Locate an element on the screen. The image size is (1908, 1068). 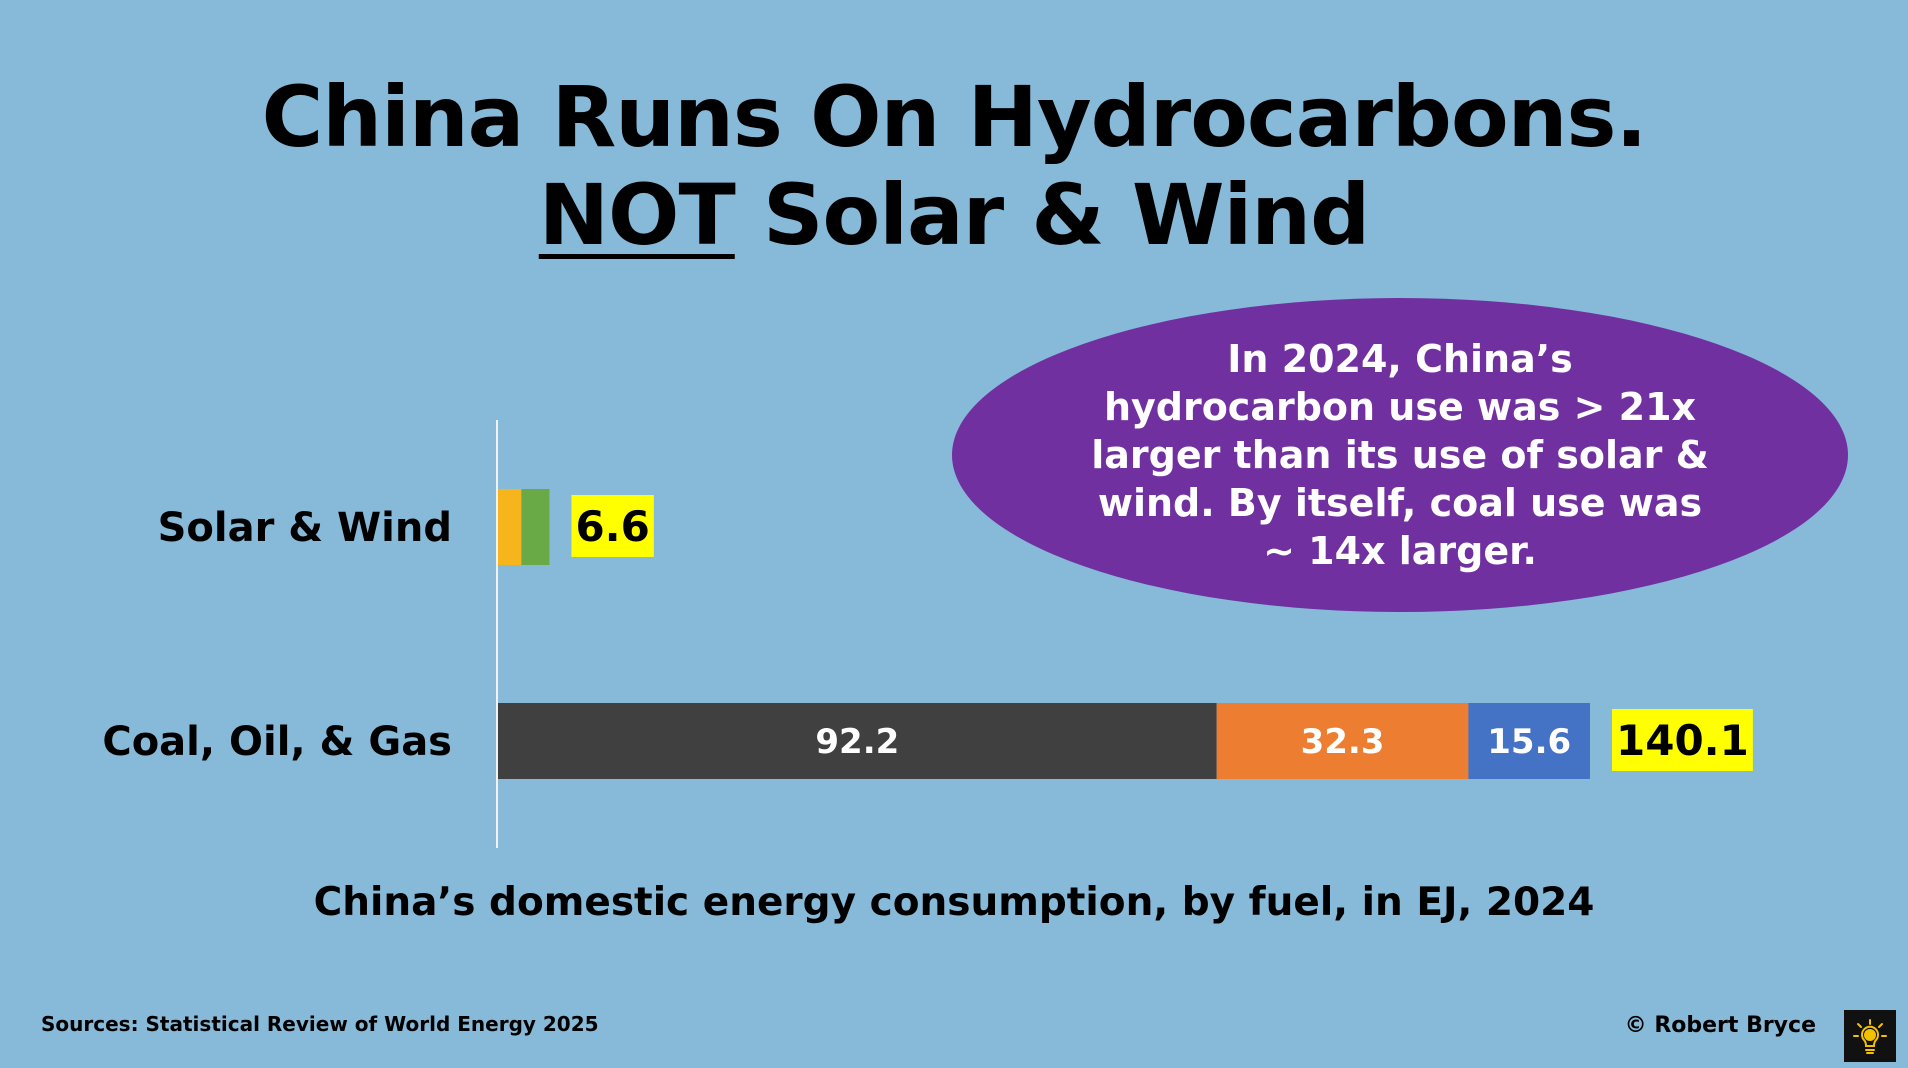
bar-segment-gas is located at coordinates (1529, 741).